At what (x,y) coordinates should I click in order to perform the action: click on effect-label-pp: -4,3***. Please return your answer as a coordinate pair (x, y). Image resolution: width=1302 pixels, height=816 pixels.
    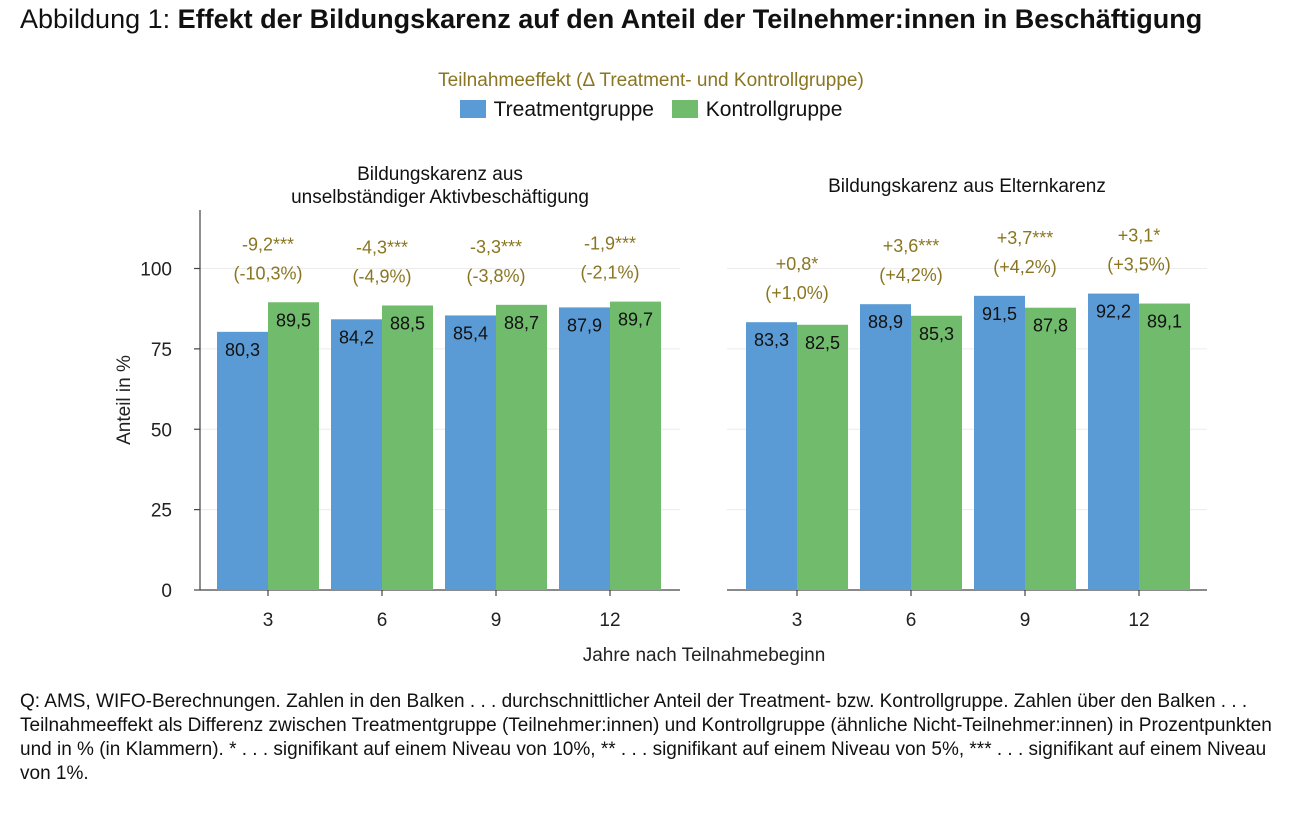
    Looking at the image, I should click on (382, 247).